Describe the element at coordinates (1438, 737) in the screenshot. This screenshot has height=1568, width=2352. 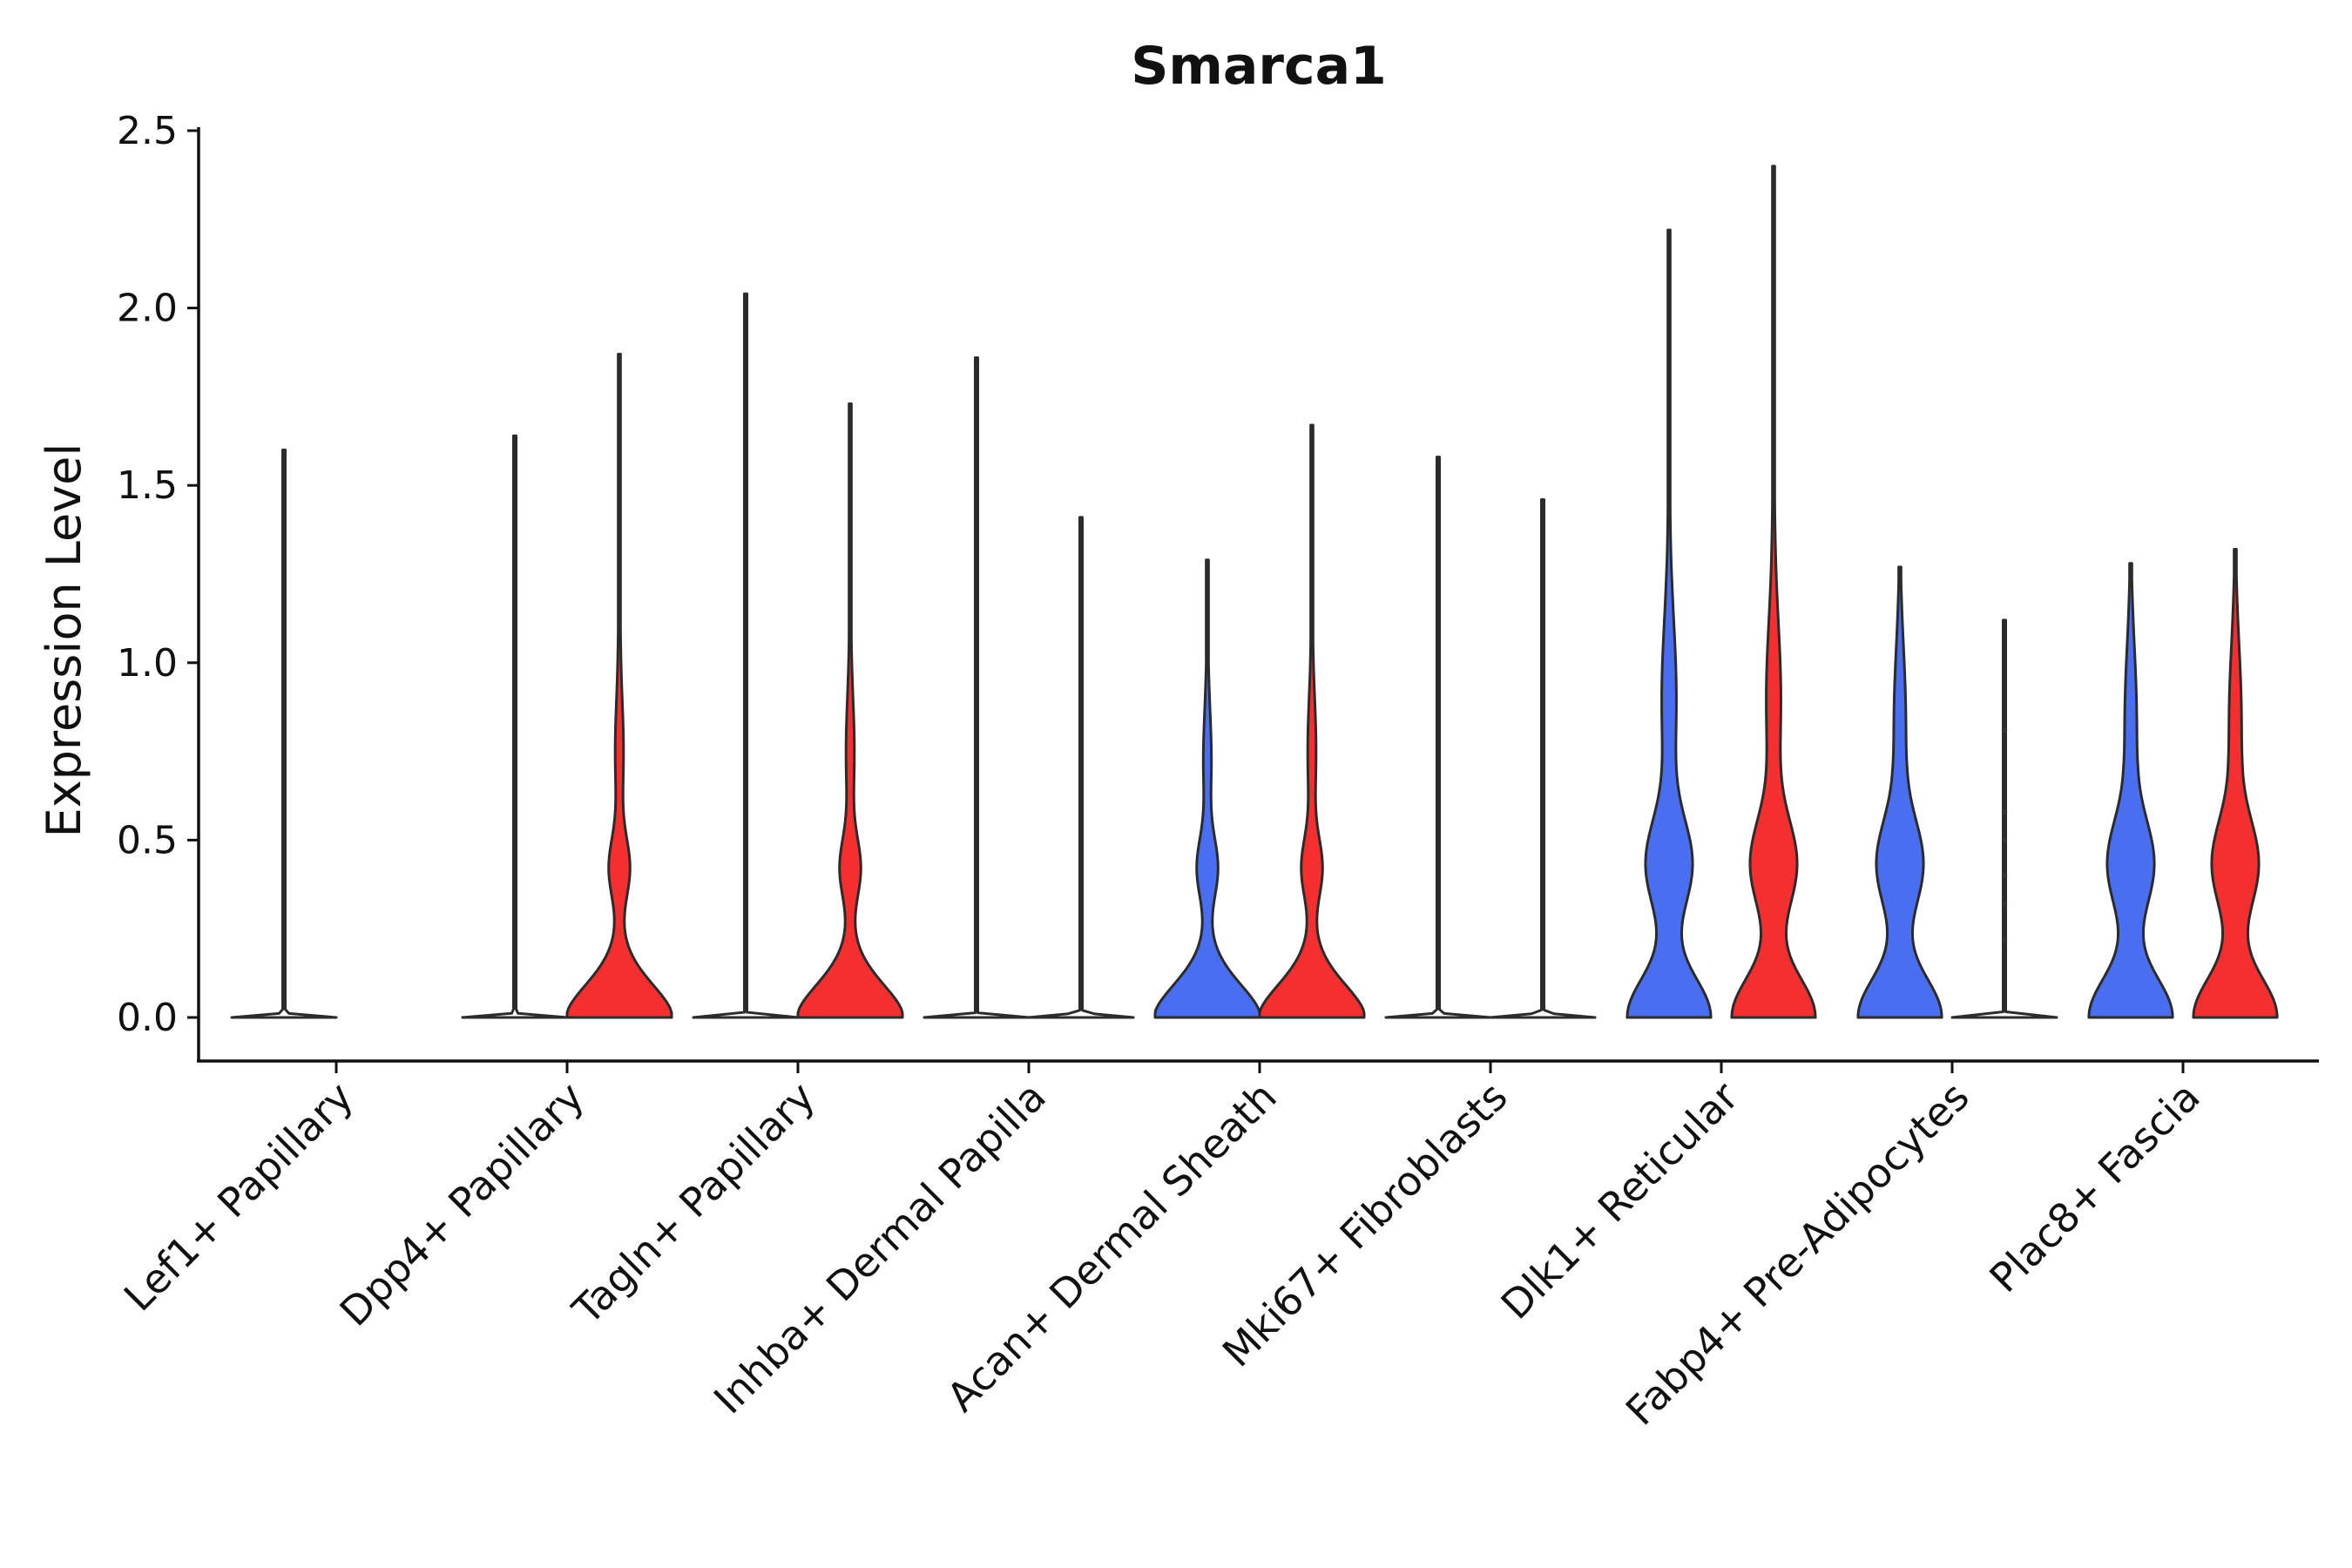
I see `violin-mki67-fibroblasts-blue` at that location.